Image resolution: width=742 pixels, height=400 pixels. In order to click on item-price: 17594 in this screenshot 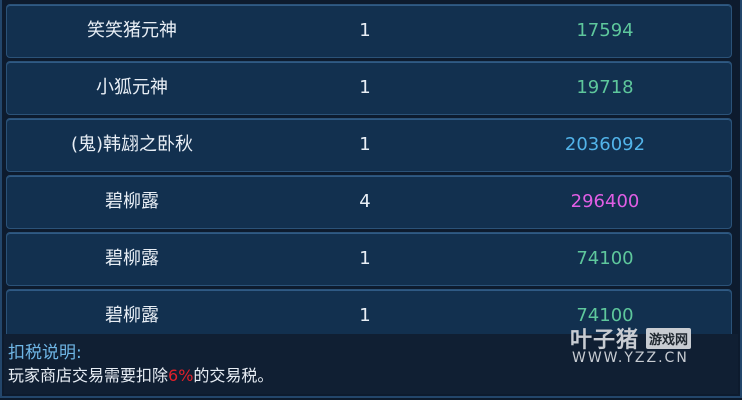, I will do `click(605, 30)`.